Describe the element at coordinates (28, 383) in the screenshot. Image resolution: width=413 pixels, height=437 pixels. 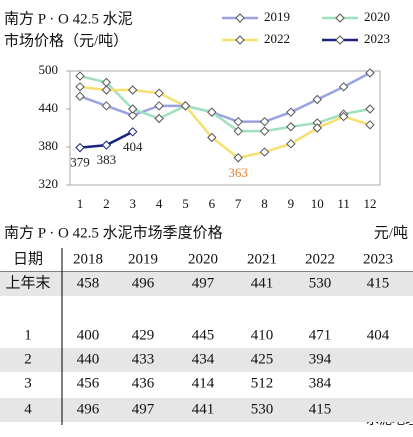
I see `table-cell: 3` at that location.